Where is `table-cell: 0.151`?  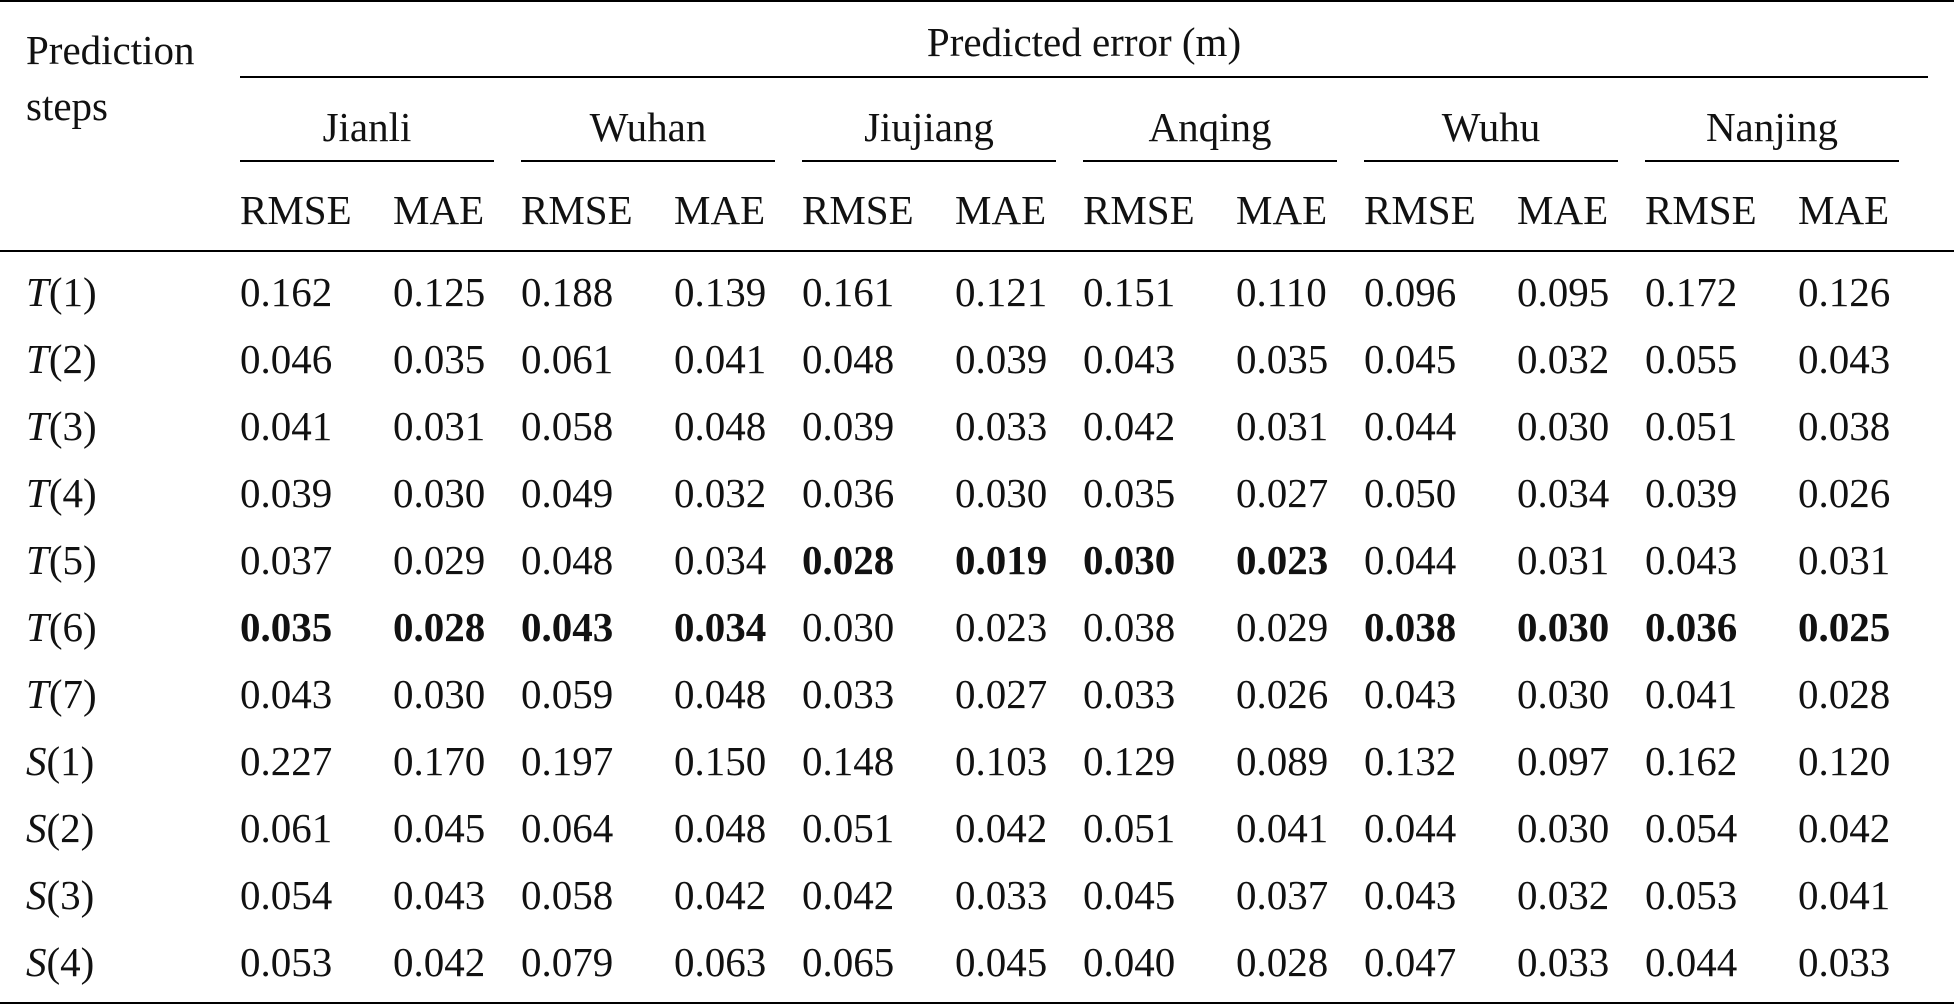 table-cell: 0.151 is located at coordinates (1129, 292).